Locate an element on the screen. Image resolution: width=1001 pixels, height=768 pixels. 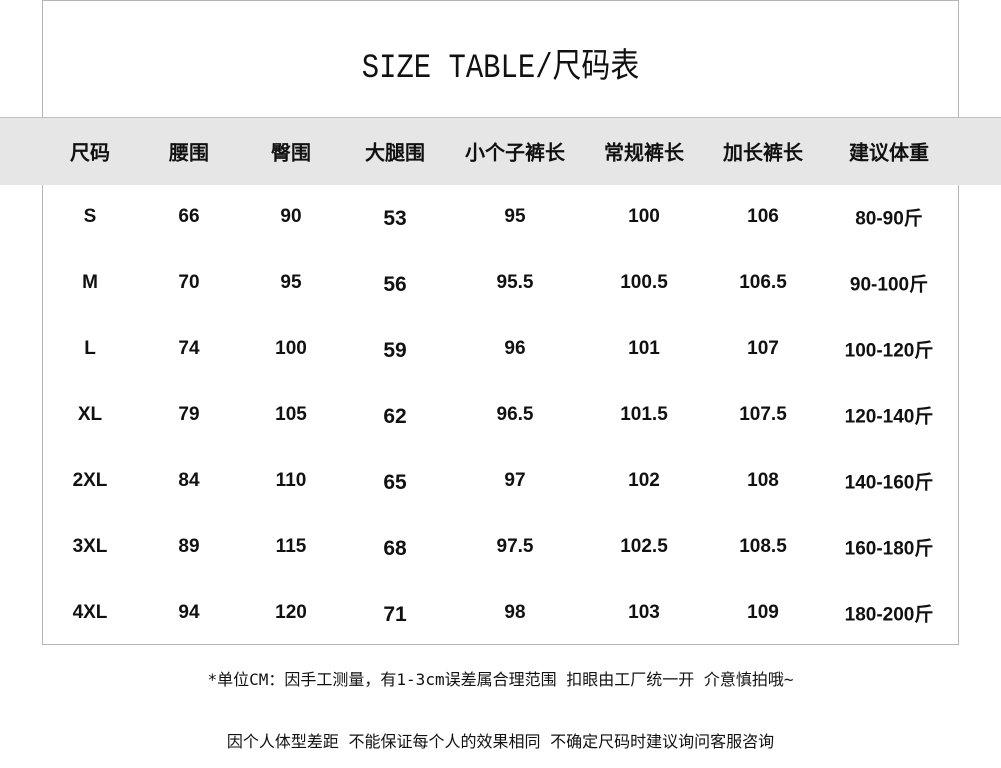
table-cell: 105 is located at coordinates (291, 414).